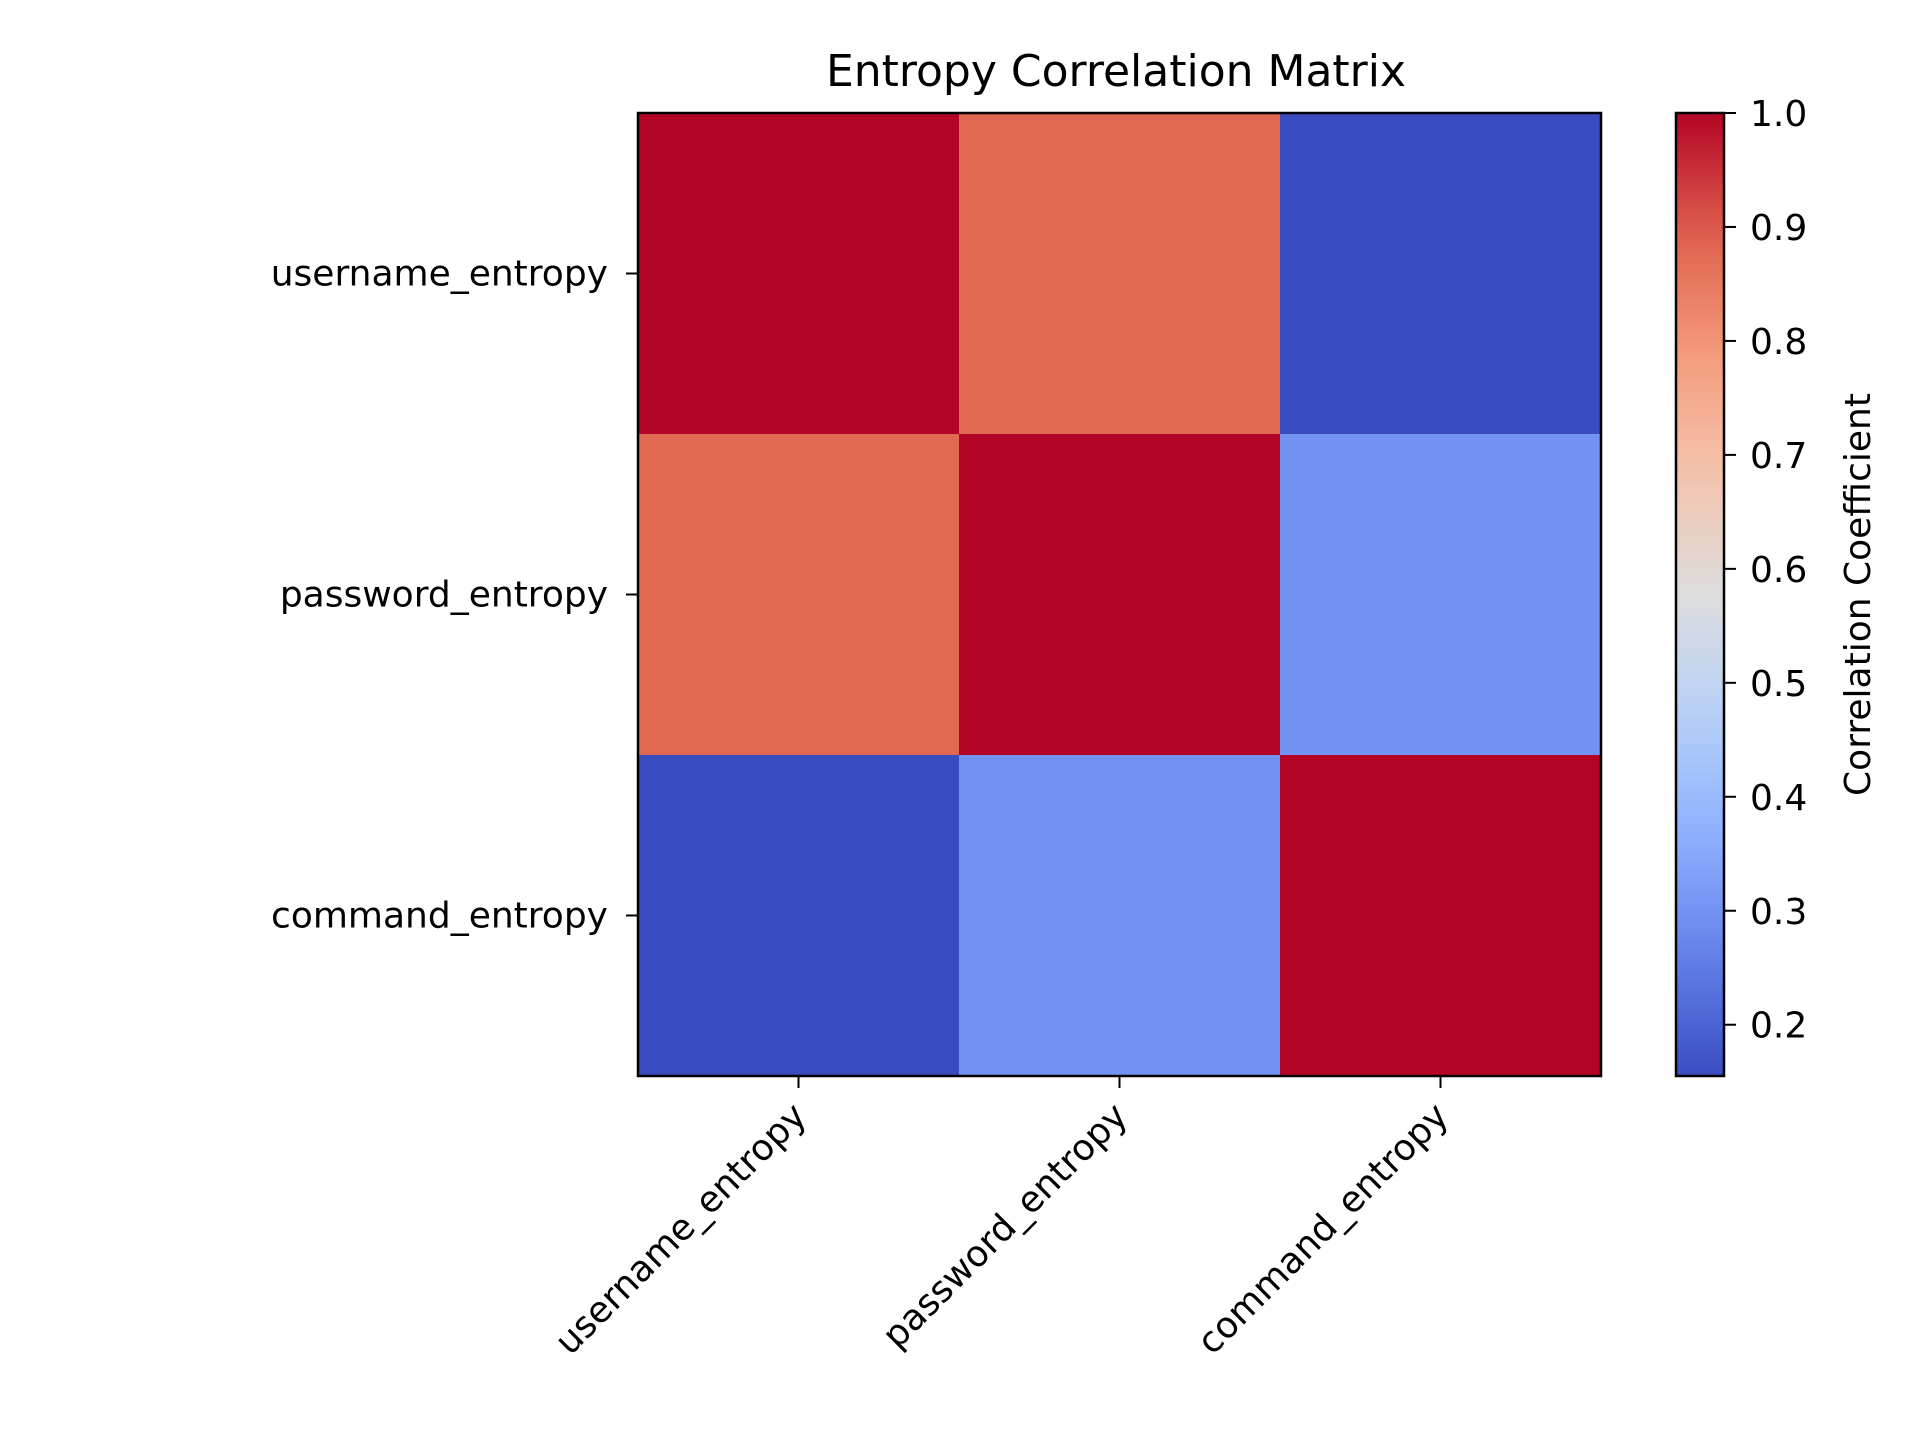 Image resolution: width=1920 pixels, height=1440 pixels. I want to click on y-tick-label: username_entropy, so click(439, 274).